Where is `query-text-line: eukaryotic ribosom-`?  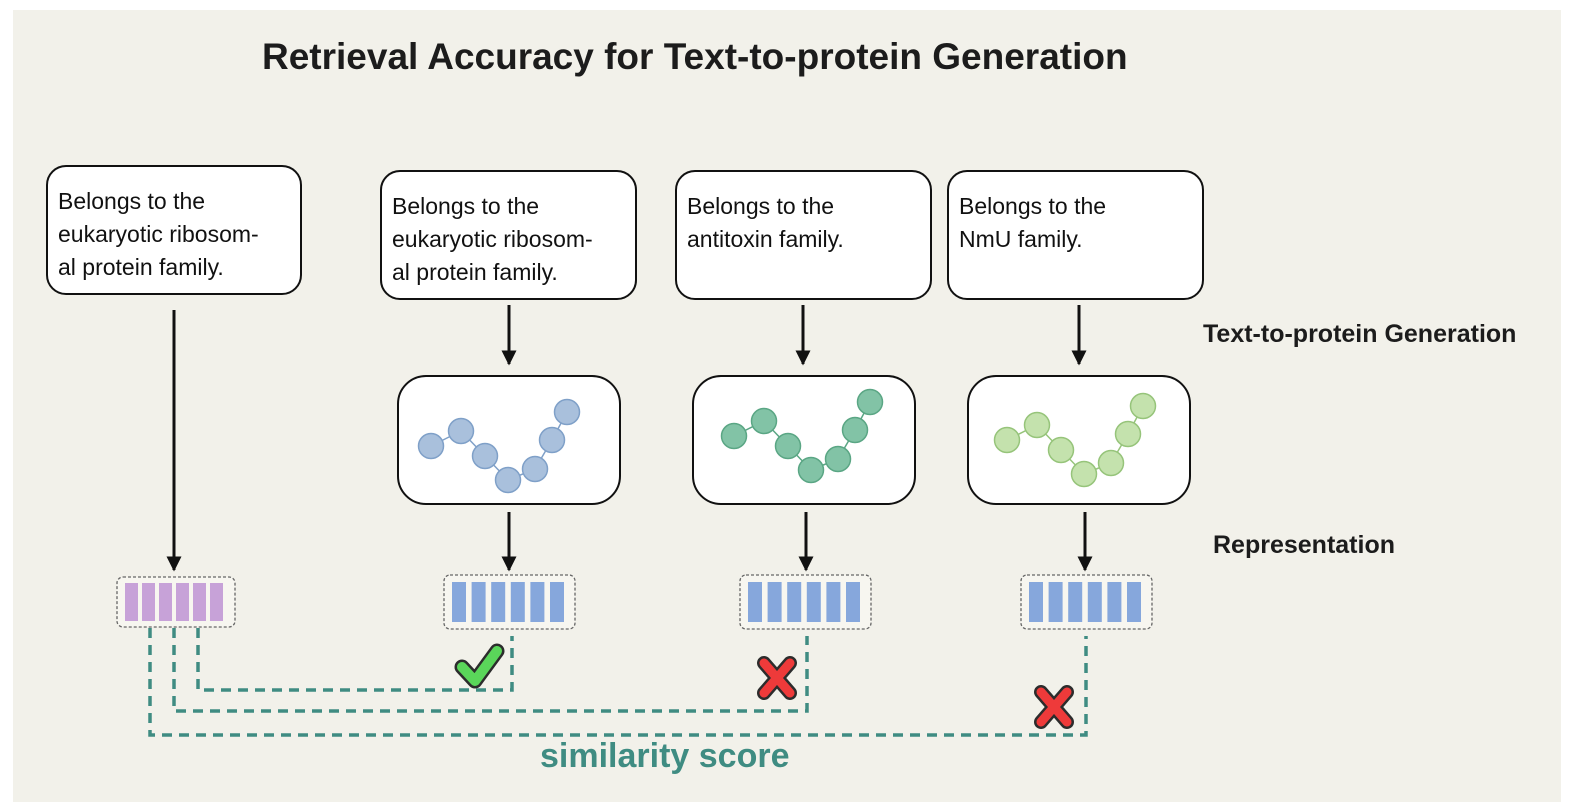 query-text-line: eukaryotic ribosom- is located at coordinates (158, 234).